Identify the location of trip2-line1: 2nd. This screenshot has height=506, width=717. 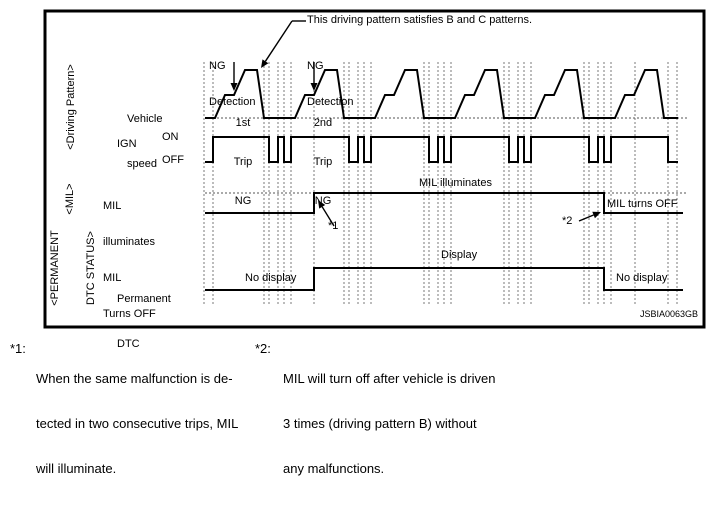
(323, 123).